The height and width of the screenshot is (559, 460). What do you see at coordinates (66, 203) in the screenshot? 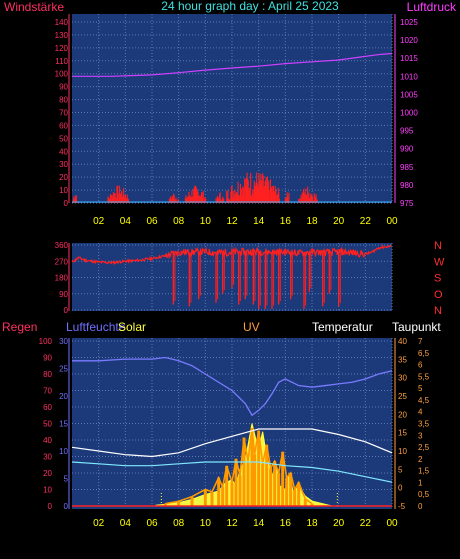
I see `tick-wind: 0` at bounding box center [66, 203].